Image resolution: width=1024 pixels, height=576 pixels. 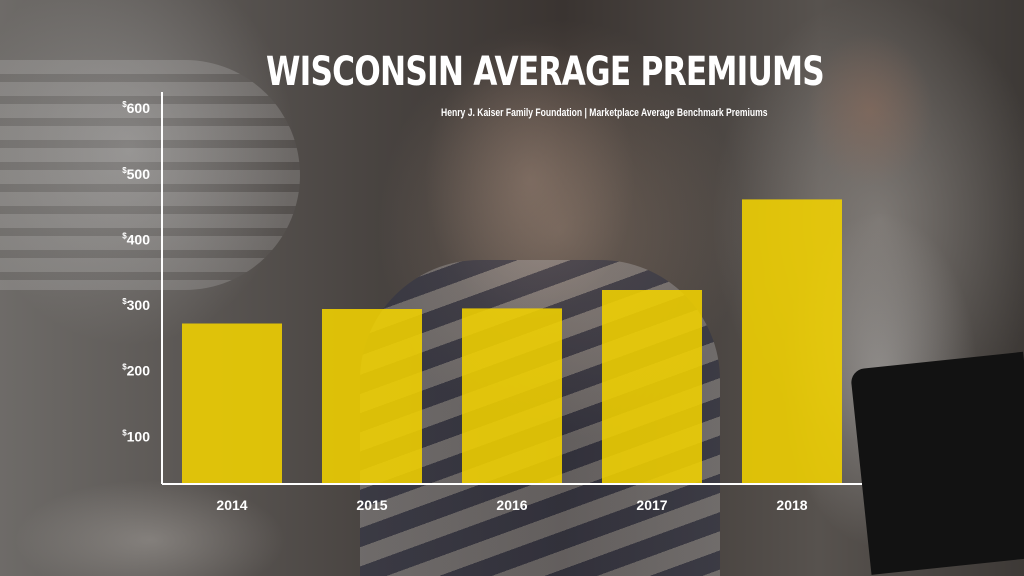 What do you see at coordinates (136, 108) in the screenshot?
I see `y-tick-label: $600` at bounding box center [136, 108].